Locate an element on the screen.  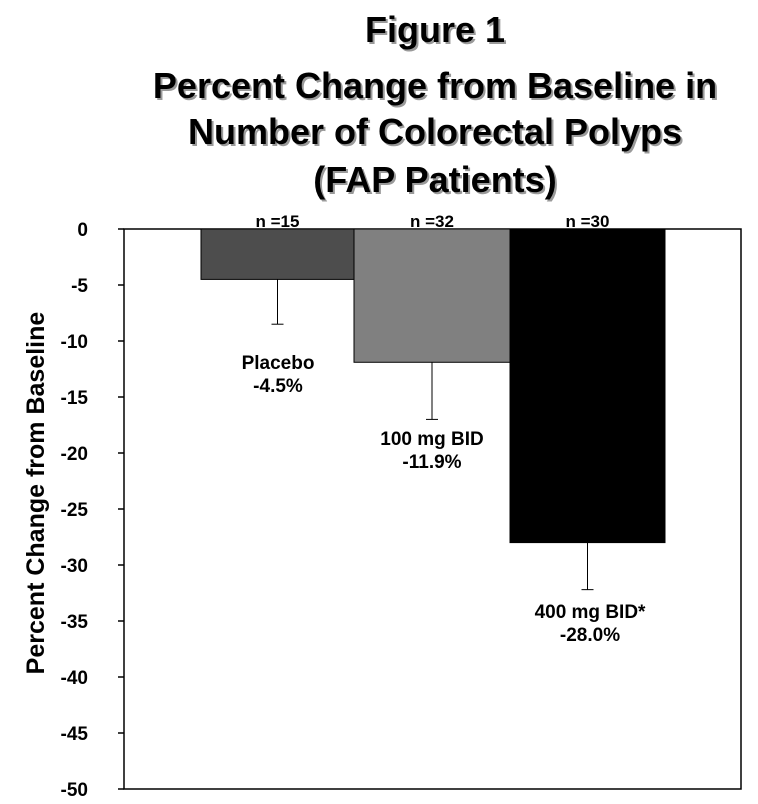
y-tick-label: -25 is located at coordinates (75, 510).